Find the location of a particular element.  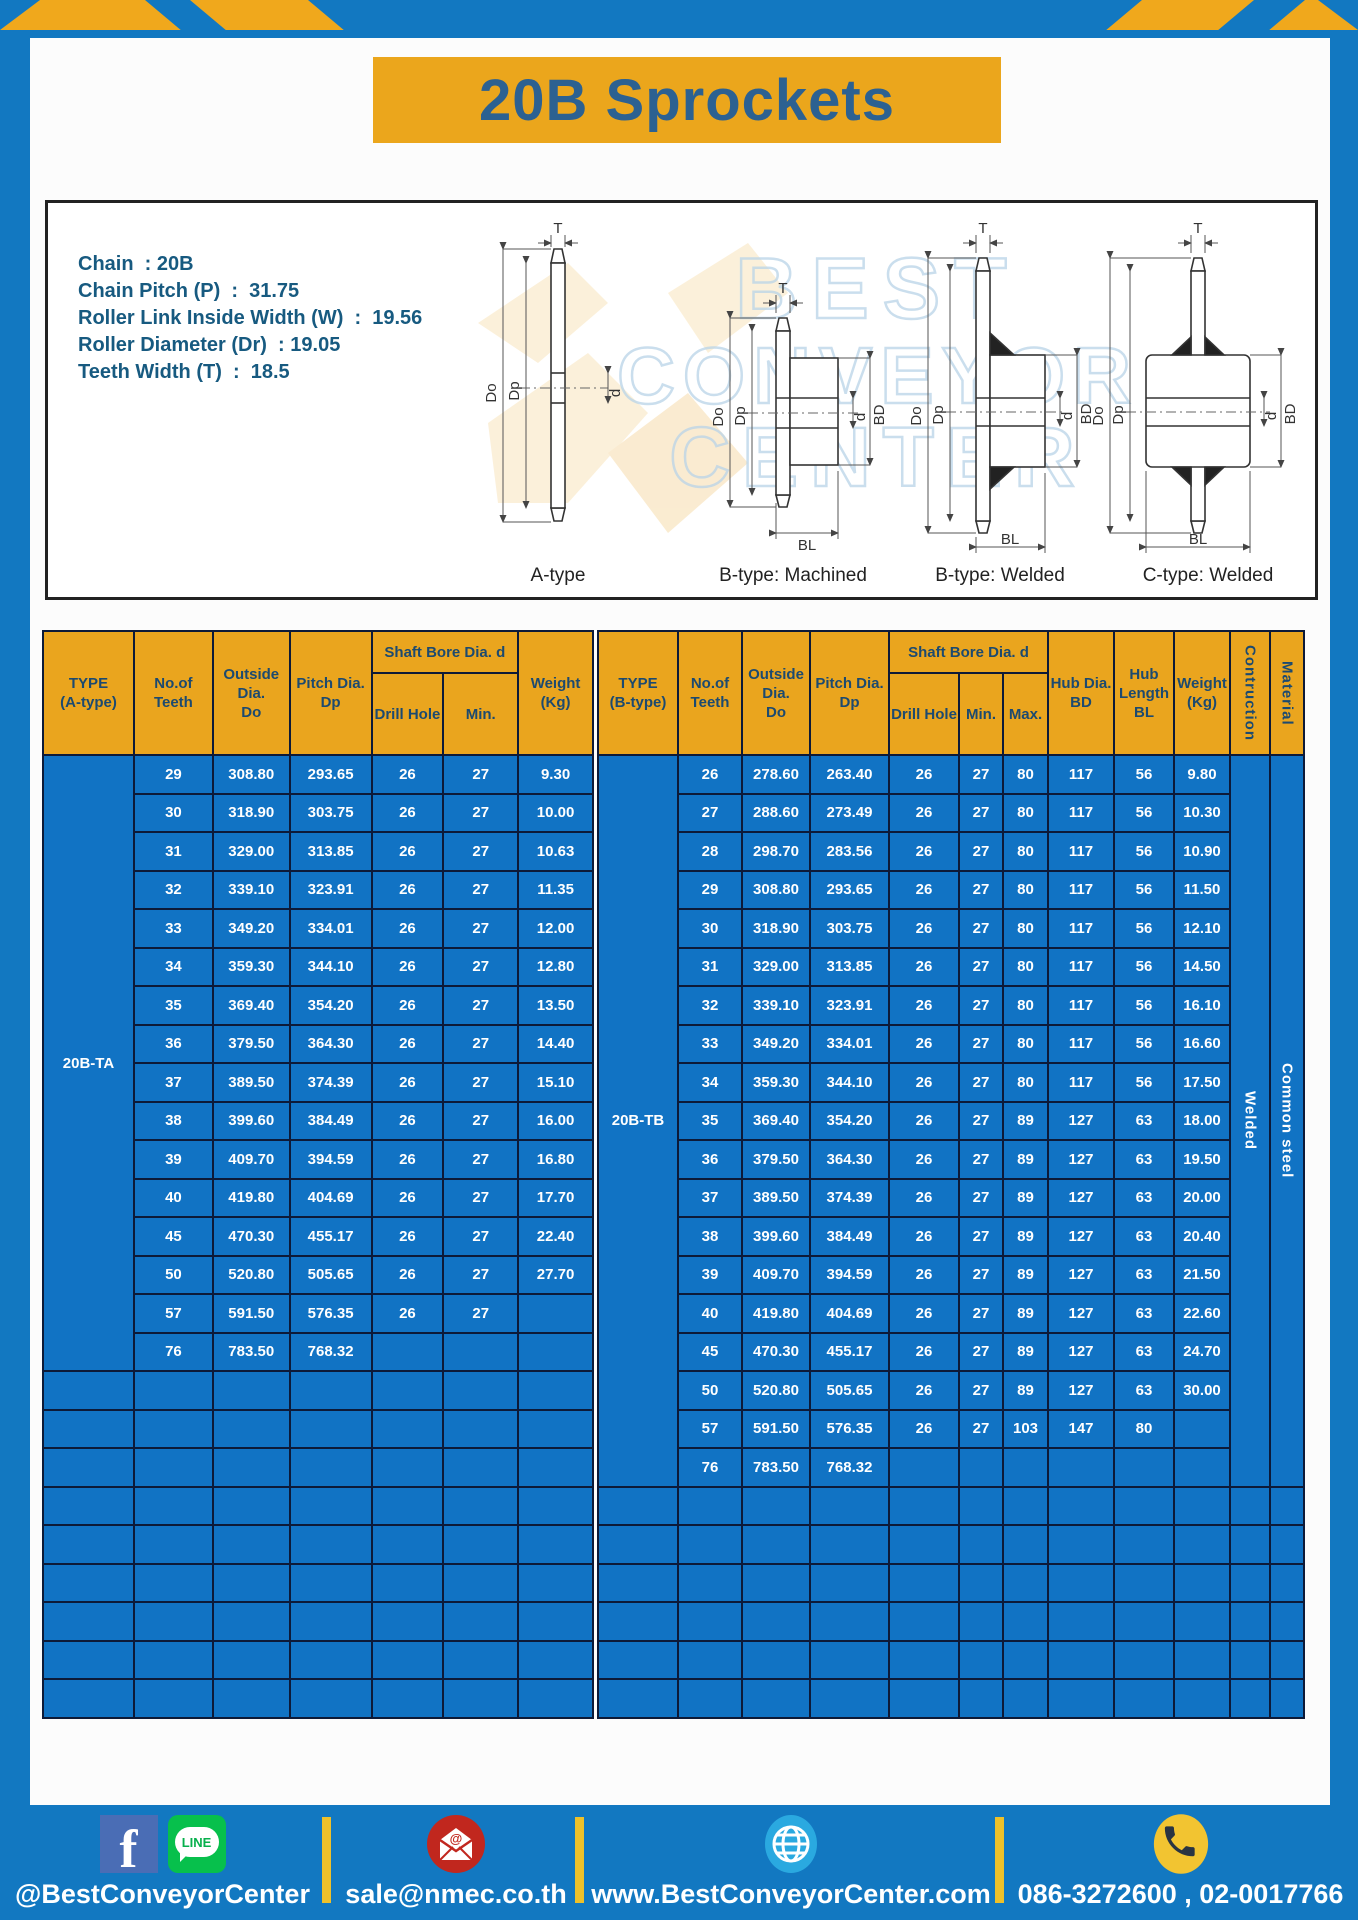

table-cell: 24.70 is located at coordinates (1202, 1351).